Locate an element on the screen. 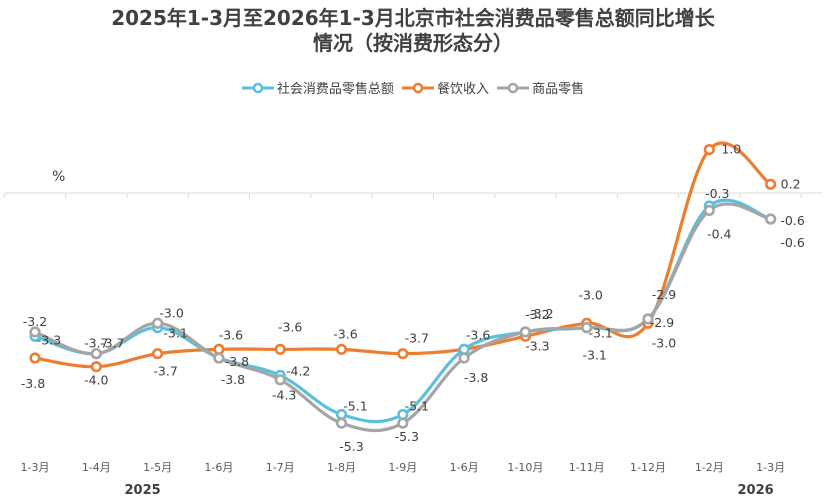 The image size is (826, 499). data-label-total: -3.6 is located at coordinates (478, 334).